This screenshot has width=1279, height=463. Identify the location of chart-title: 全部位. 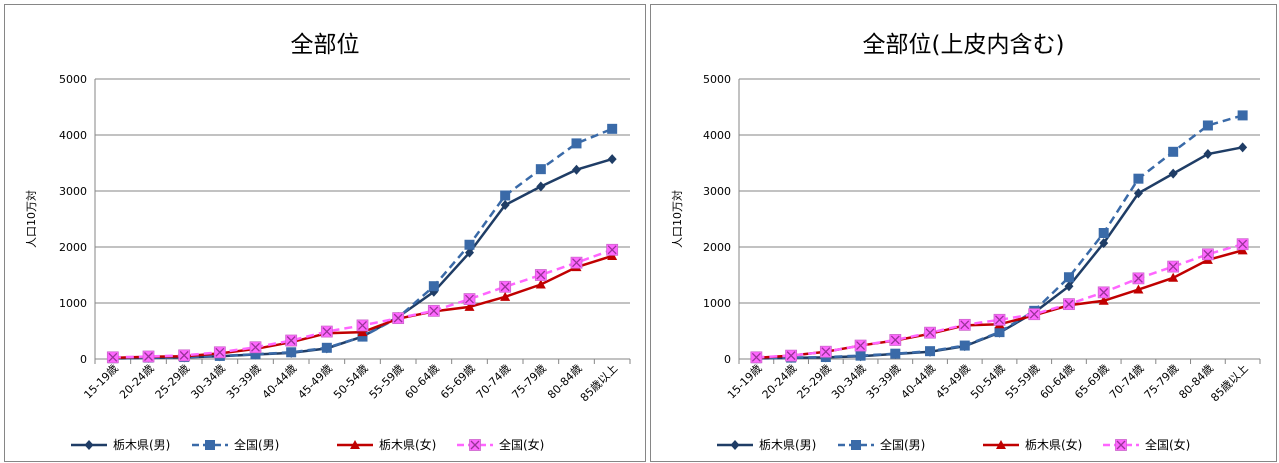
(325, 45).